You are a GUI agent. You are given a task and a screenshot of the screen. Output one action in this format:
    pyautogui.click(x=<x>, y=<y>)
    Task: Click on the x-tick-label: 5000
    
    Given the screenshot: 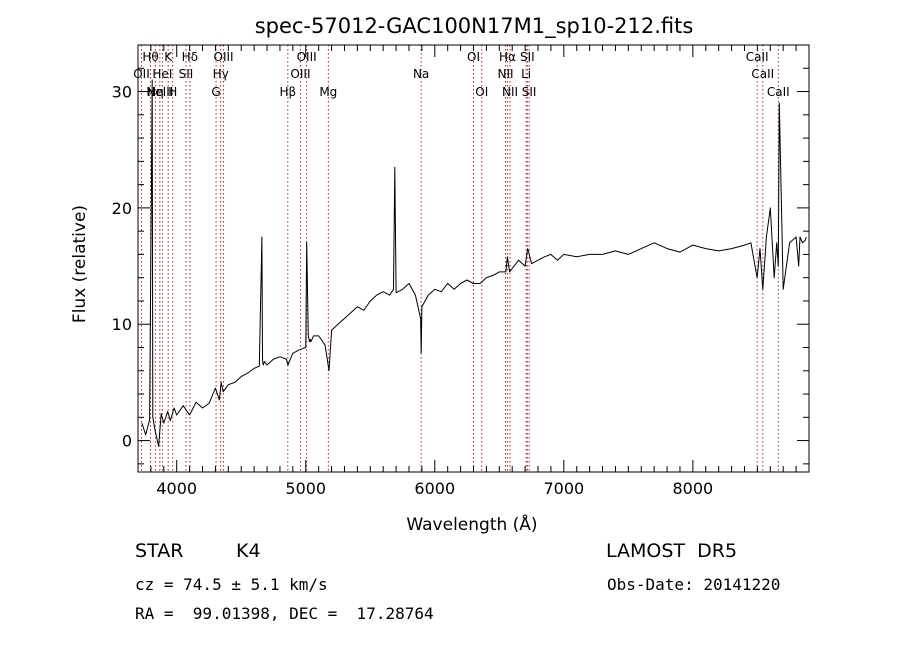 What is the action you would take?
    pyautogui.click(x=305, y=488)
    